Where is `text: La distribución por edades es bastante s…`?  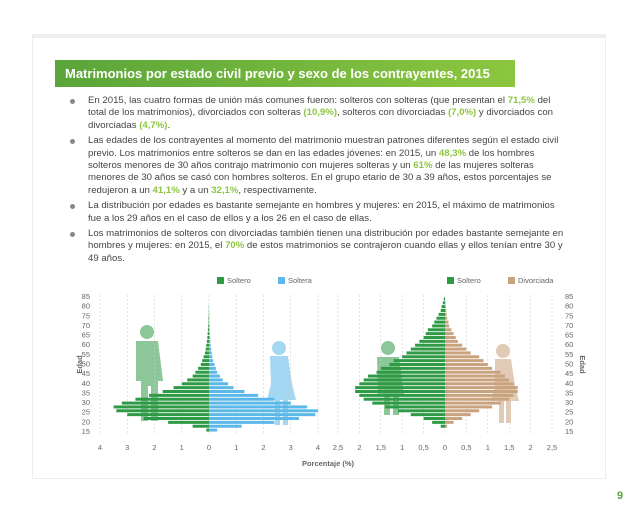
text: La distribución por edades es bastante s… is located at coordinates (321, 212).